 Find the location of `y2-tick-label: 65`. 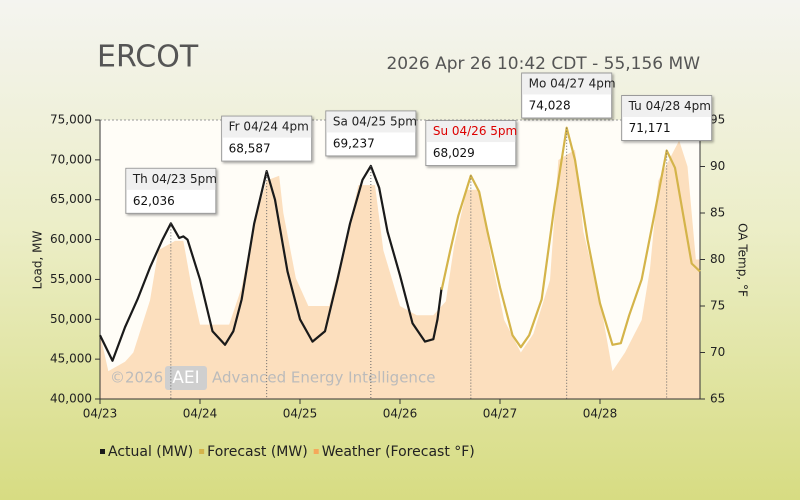

y2-tick-label: 65 is located at coordinates (717, 399).